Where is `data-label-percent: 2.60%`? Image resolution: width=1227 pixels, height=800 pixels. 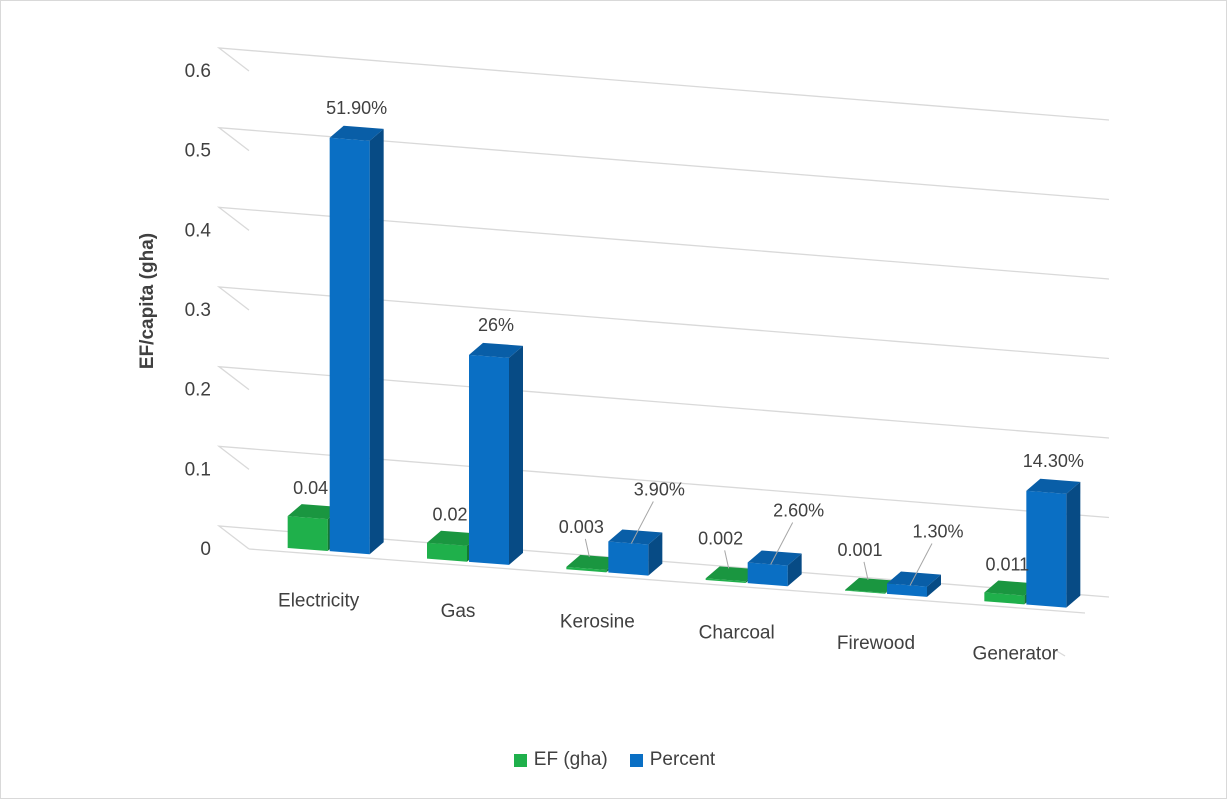 data-label-percent: 2.60% is located at coordinates (798, 510).